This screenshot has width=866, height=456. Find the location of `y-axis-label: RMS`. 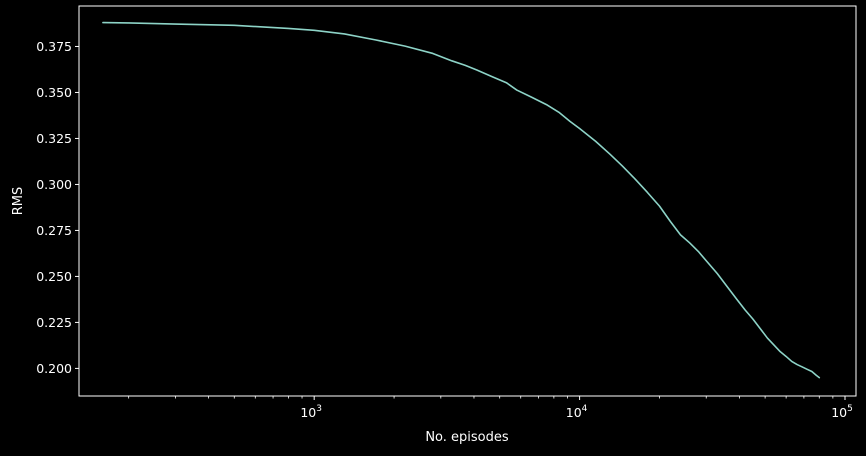

y-axis-label: RMS is located at coordinates (18, 201).